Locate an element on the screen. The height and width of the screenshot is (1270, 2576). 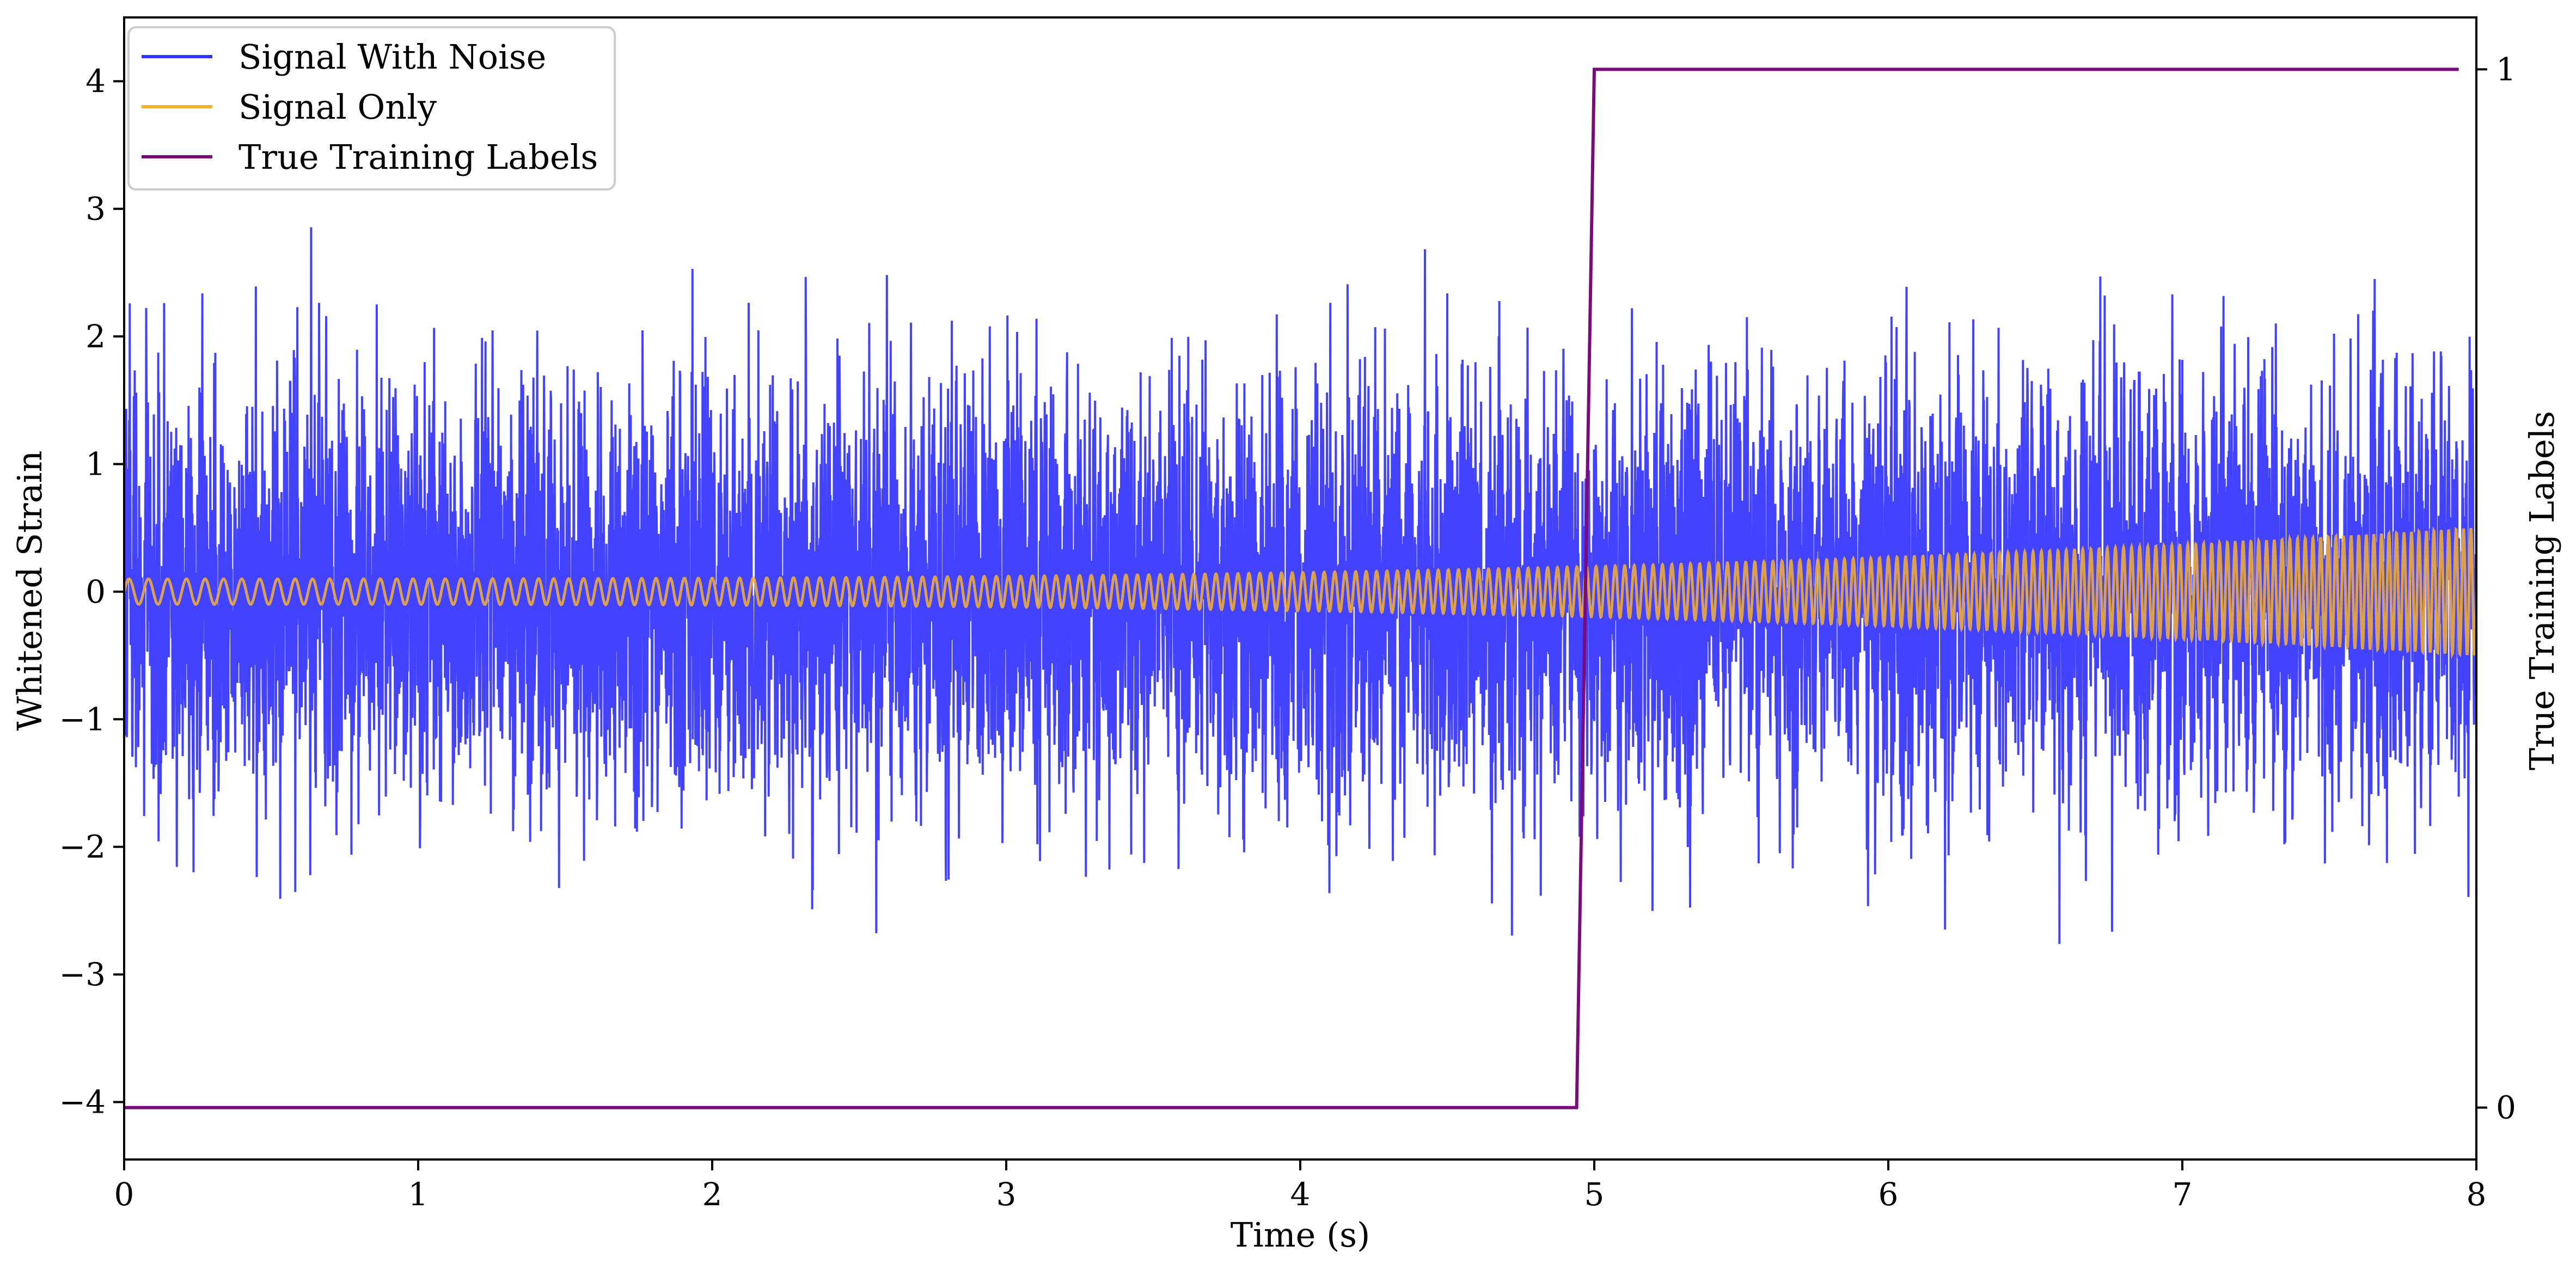
y-tick-label: −2 is located at coordinates (82, 847).